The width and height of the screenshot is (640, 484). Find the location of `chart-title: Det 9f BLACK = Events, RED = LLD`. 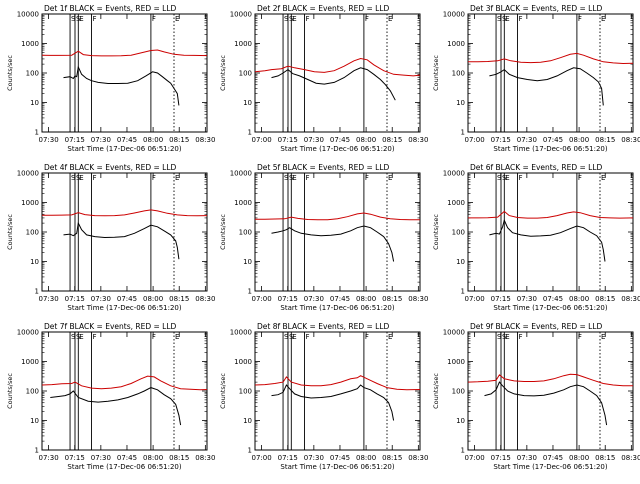

chart-title: Det 9f BLACK = Events, RED = LLD is located at coordinates (536, 326).